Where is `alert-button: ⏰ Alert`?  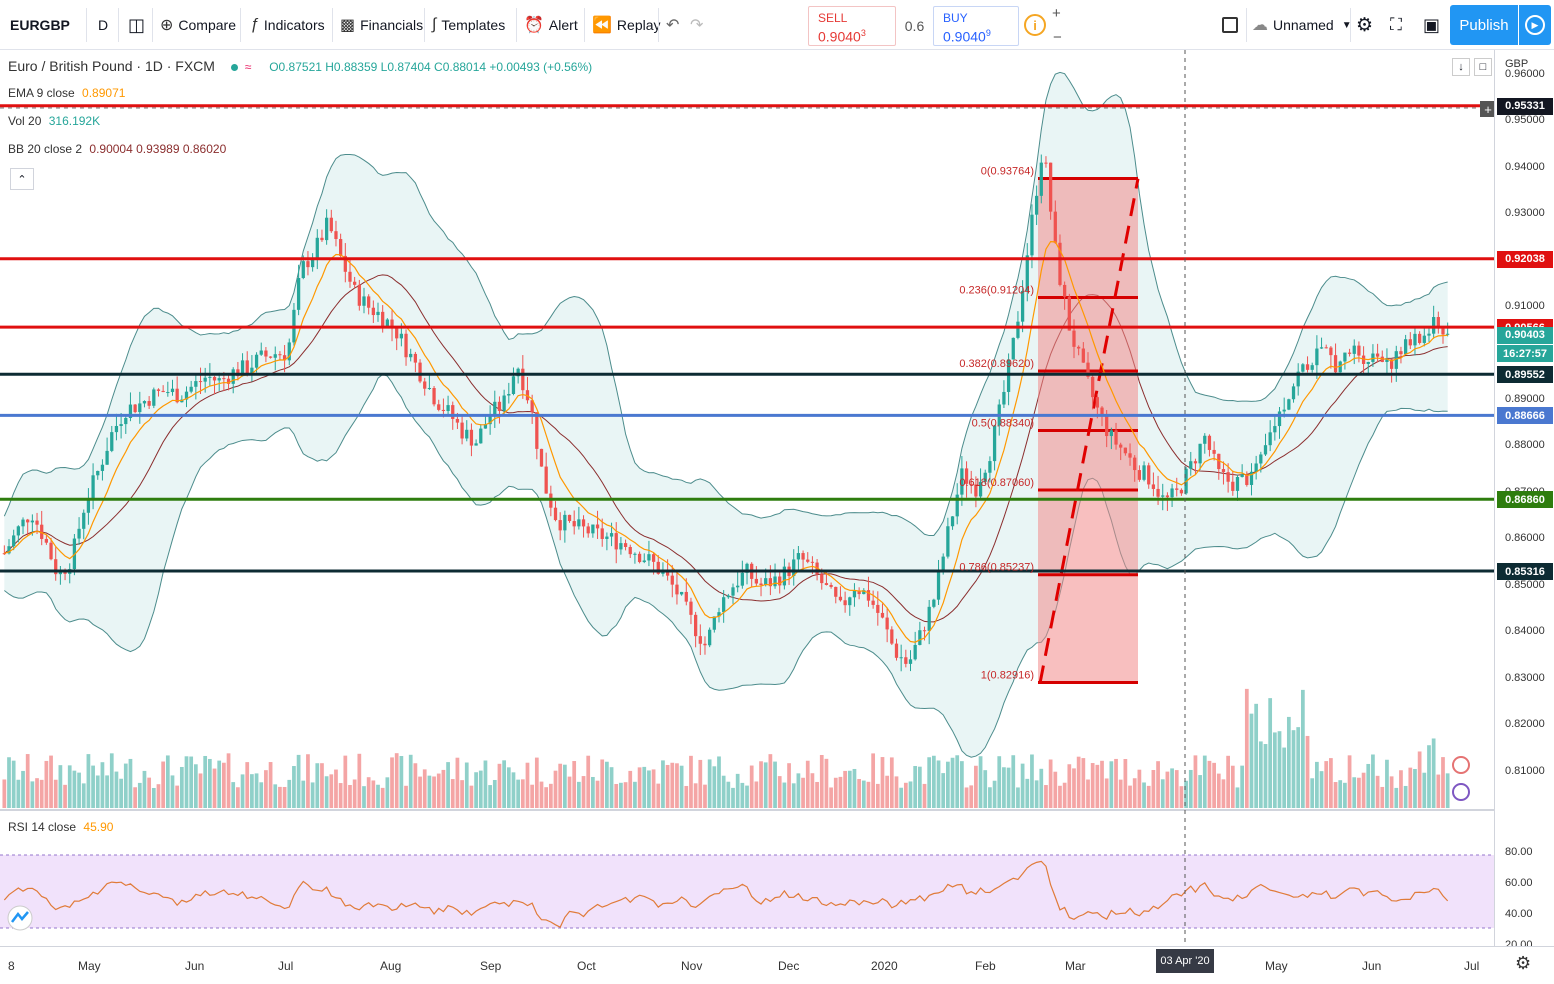 alert-button: ⏰ Alert is located at coordinates (551, 25).